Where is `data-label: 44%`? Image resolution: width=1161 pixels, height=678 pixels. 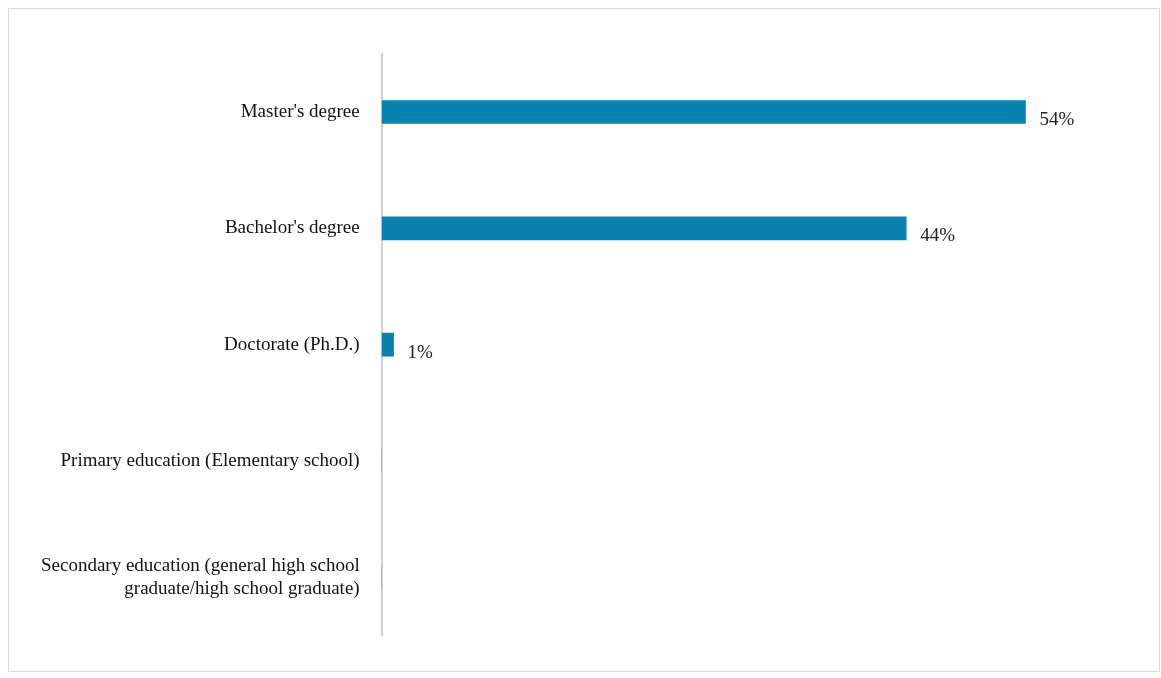 data-label: 44% is located at coordinates (938, 235).